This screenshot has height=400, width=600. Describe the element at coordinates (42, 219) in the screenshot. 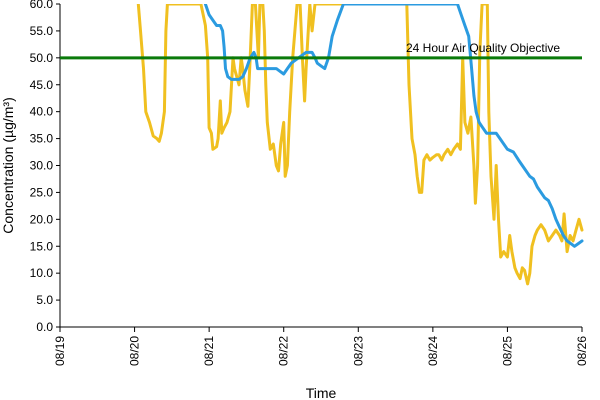

I see `y-tick-label: 20.0` at that location.